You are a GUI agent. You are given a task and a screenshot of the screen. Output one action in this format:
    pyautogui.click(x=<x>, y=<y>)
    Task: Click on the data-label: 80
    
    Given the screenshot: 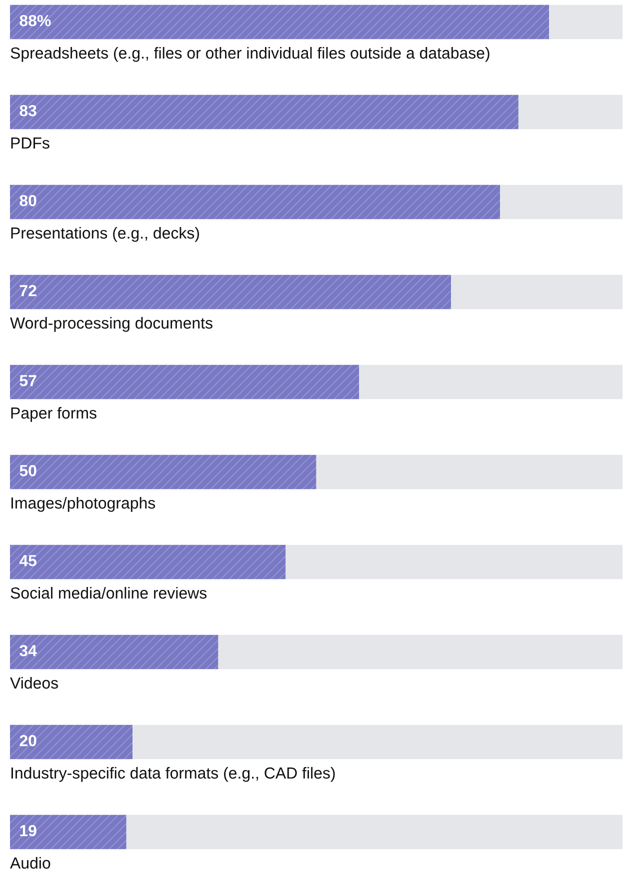 What is the action you would take?
    pyautogui.click(x=28, y=200)
    